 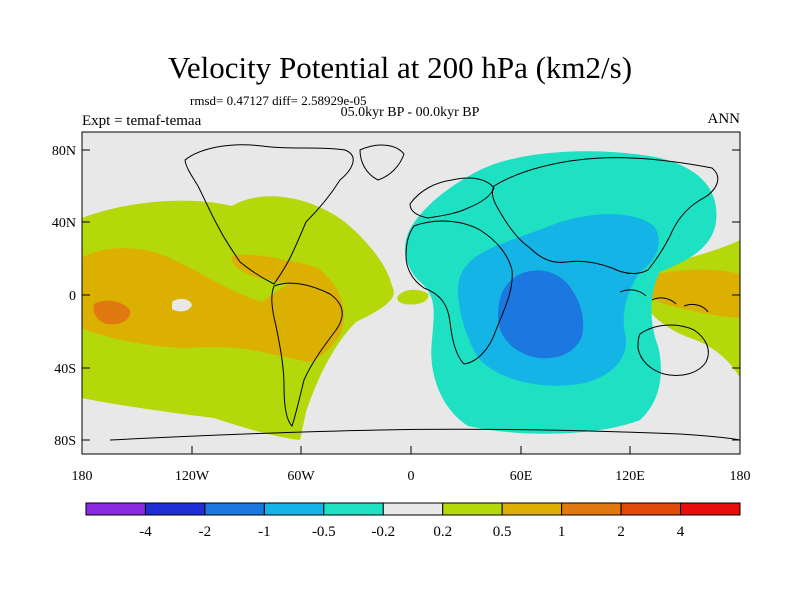 I want to click on colorbar-label: 2, so click(x=621, y=532).